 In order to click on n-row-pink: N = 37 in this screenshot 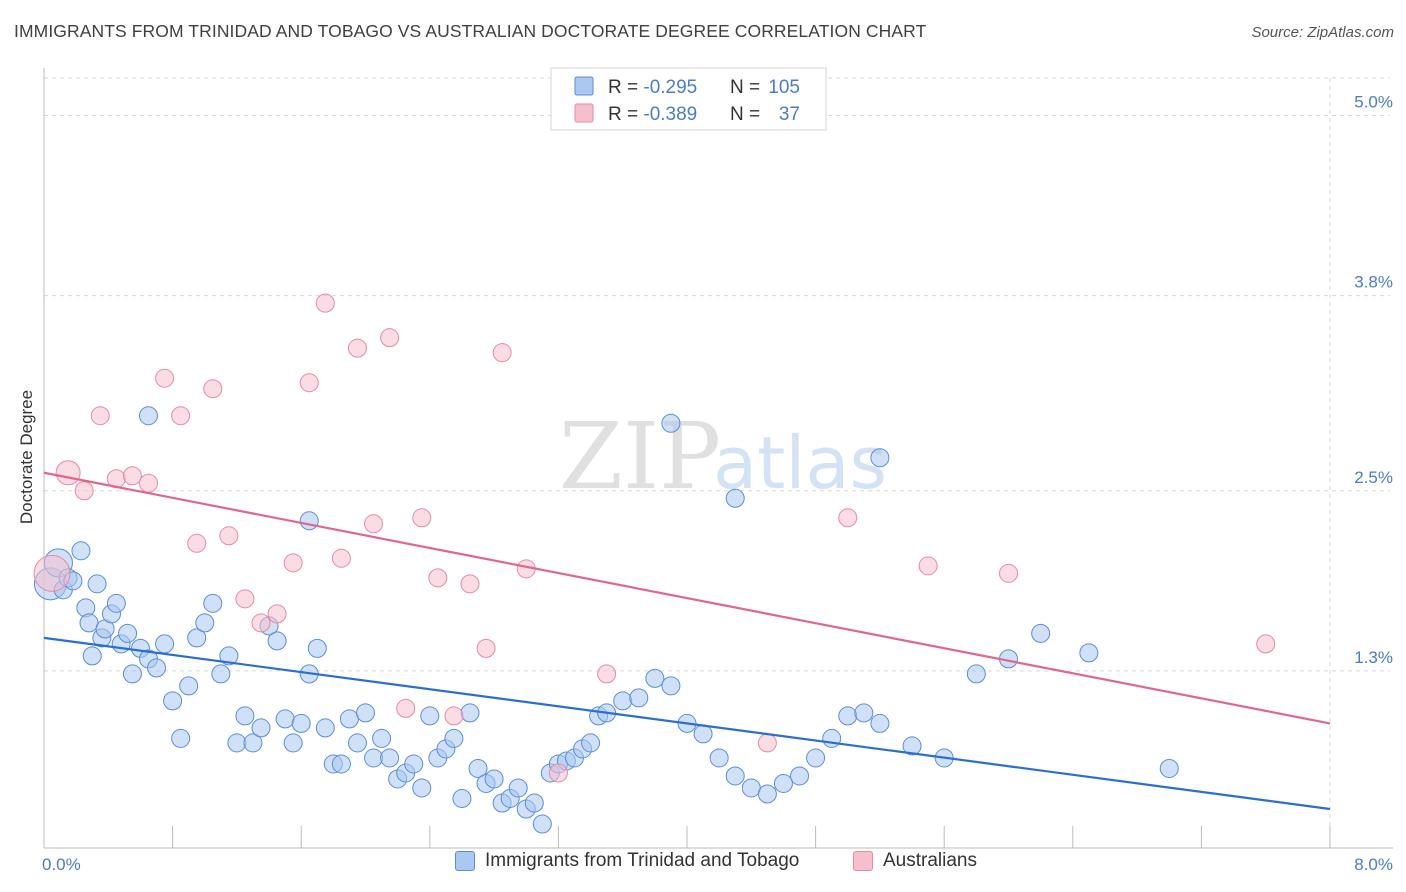, I will do `click(765, 114)`.